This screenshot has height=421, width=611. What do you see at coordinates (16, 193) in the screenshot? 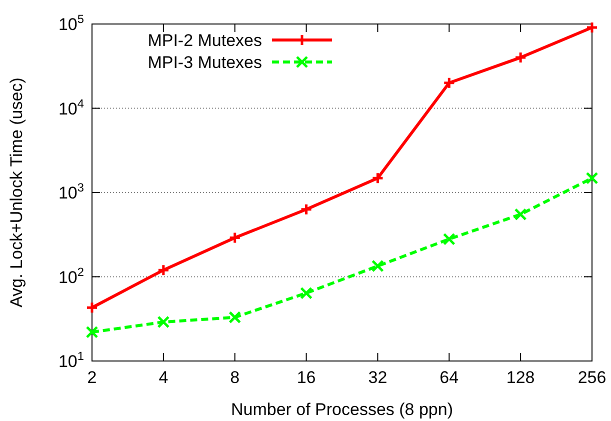
I see `y-axis-title: Avg. Lock+Unlock Time (usec)` at bounding box center [16, 193].